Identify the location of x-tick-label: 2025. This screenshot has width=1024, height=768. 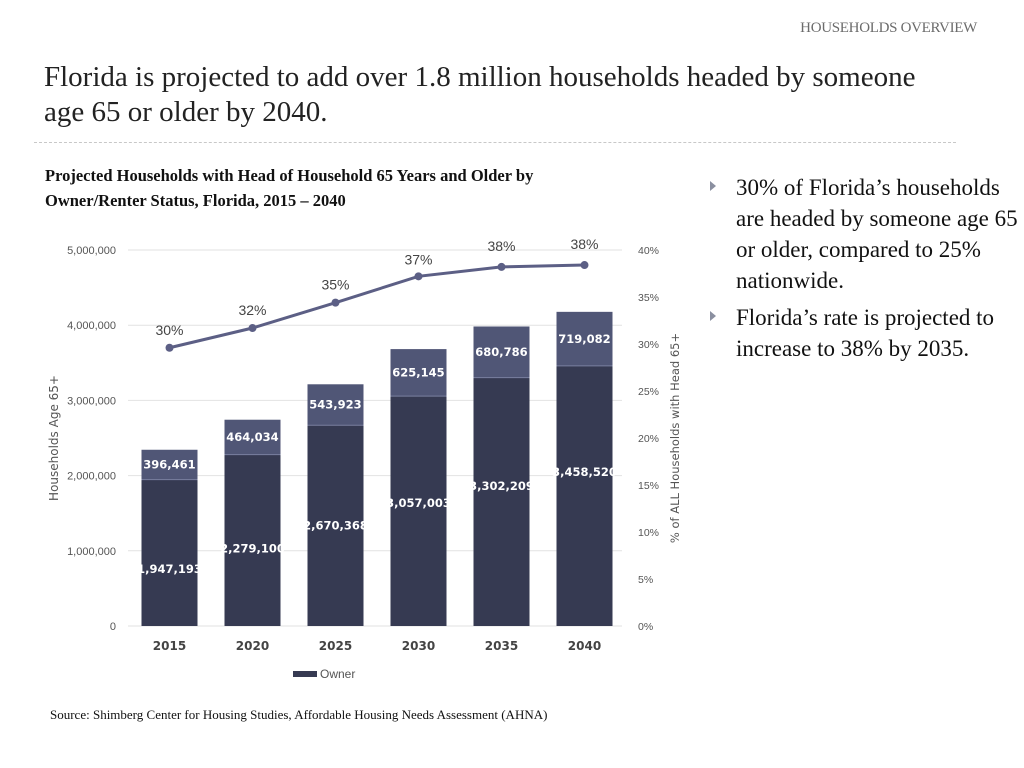
(335, 646).